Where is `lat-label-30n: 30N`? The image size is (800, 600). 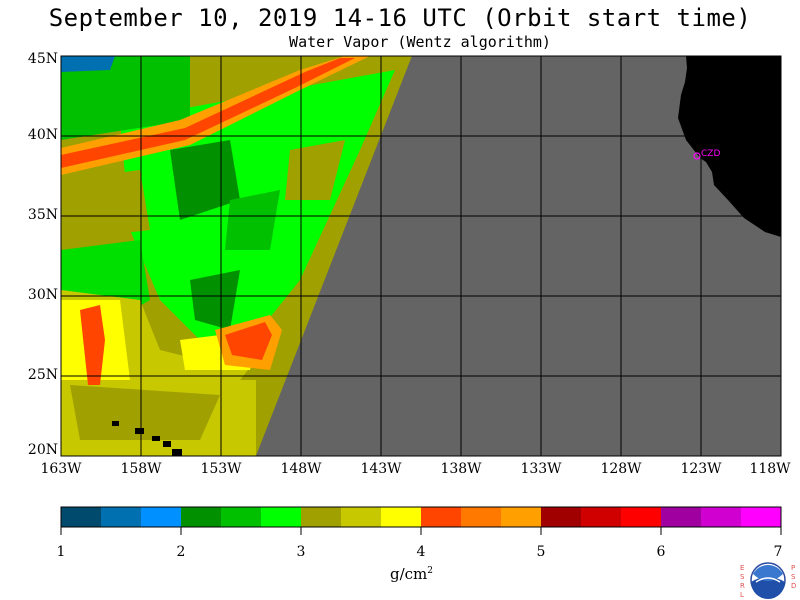
lat-label-30n: 30N is located at coordinates (42, 295).